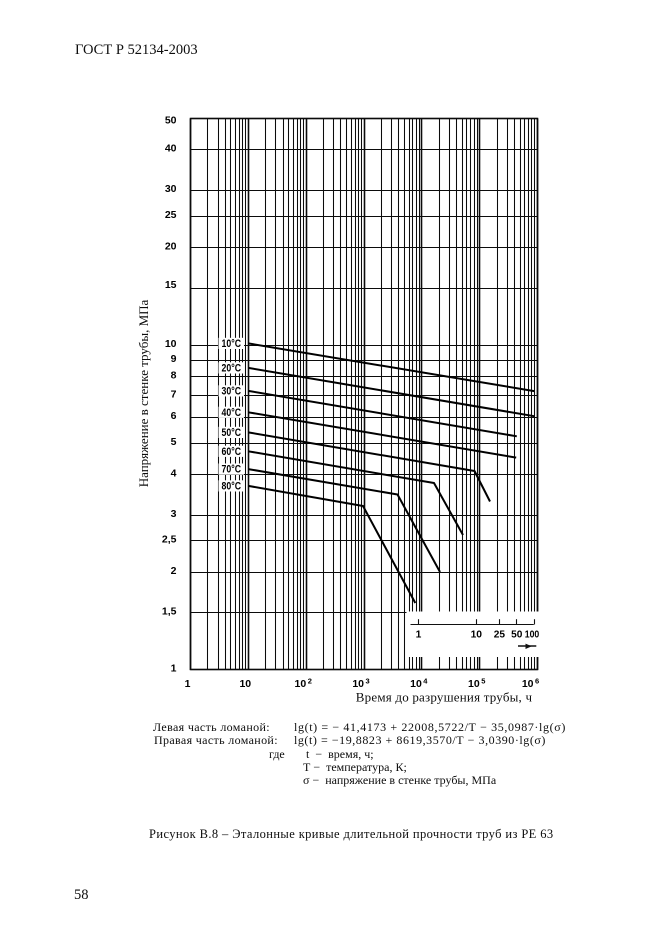 The height and width of the screenshot is (936, 666). What do you see at coordinates (232, 369) in the screenshot?
I see `svg-text: 20°C` at bounding box center [232, 369].